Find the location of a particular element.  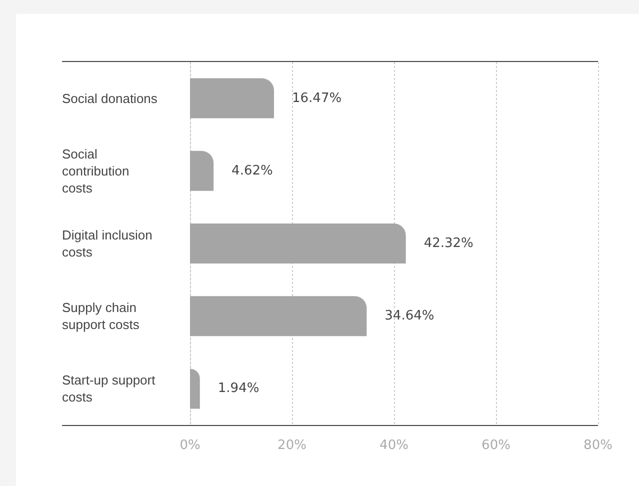

y-tick-label: Start-up support costs is located at coordinates (110, 388).